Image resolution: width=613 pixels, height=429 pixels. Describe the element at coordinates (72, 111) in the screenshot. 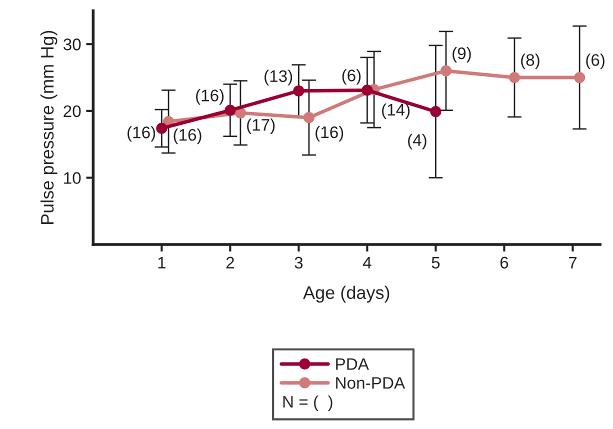

I see `y-tick-label: 20` at that location.